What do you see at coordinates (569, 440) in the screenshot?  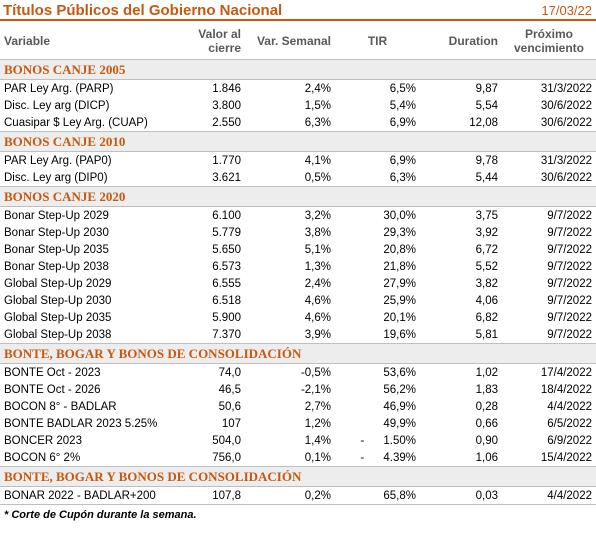 I see `cell: 6/9/2022` at bounding box center [569, 440].